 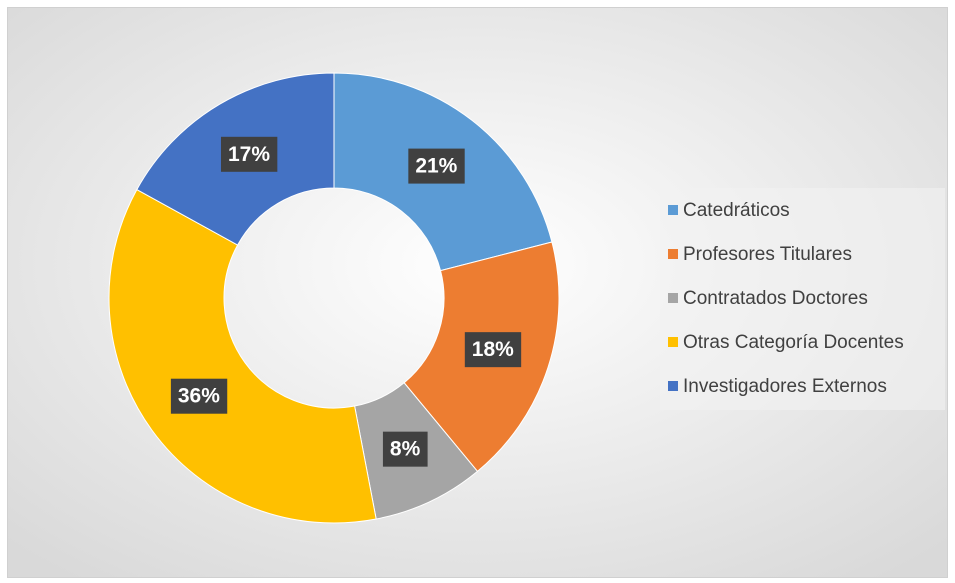 I want to click on legend-box, so click(x=802, y=299).